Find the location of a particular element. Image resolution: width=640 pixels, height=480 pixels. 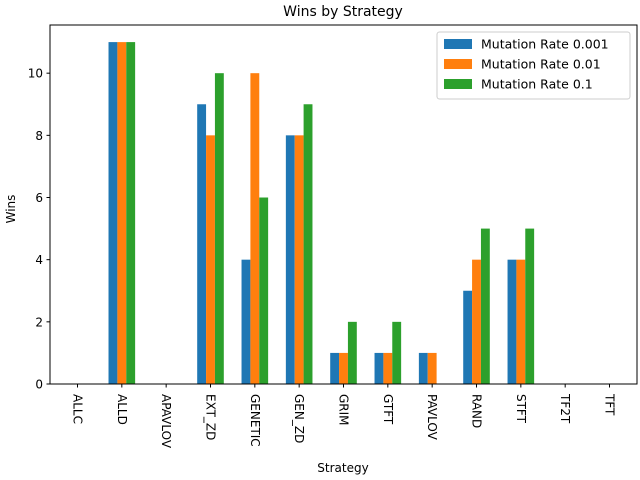

legend-box is located at coordinates (533, 65).